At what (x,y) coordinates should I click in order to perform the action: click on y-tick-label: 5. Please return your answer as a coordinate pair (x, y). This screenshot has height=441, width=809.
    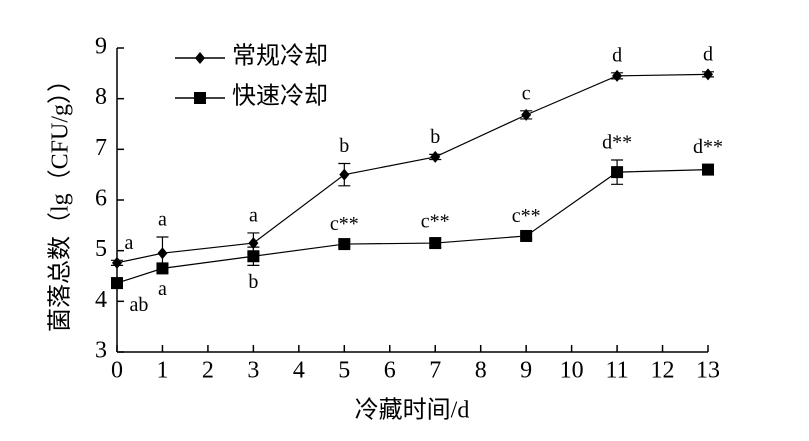
    Looking at the image, I should click on (101, 249).